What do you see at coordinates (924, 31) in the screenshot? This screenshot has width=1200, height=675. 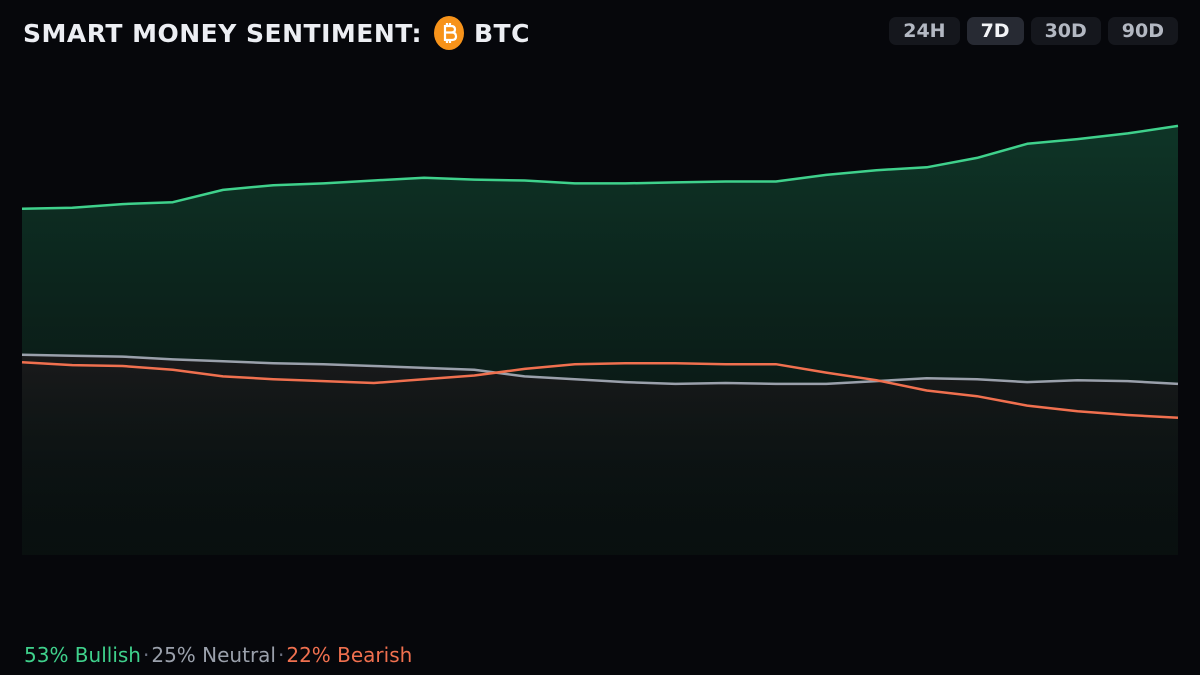 I see `range-button: 24H` at bounding box center [924, 31].